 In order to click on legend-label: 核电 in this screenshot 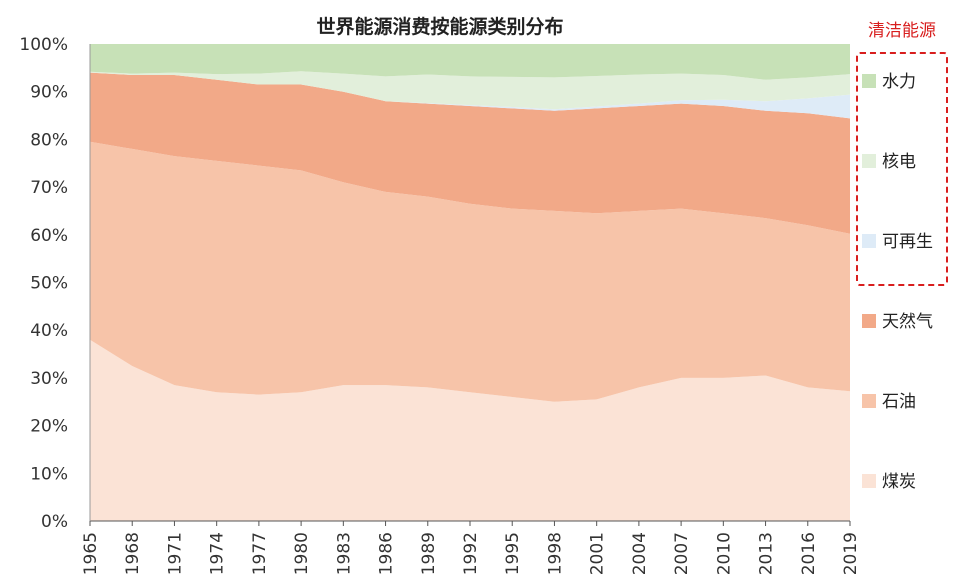, I will do `click(899, 162)`.